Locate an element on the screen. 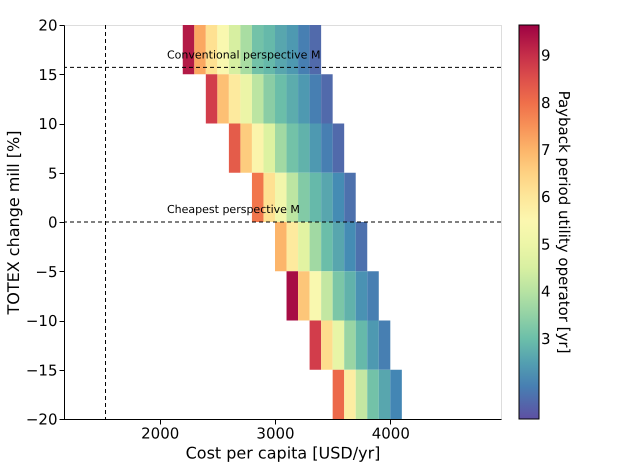 Image resolution: width=623 pixels, height=468 pixels. color-bar-label: 9 is located at coordinates (546, 55).